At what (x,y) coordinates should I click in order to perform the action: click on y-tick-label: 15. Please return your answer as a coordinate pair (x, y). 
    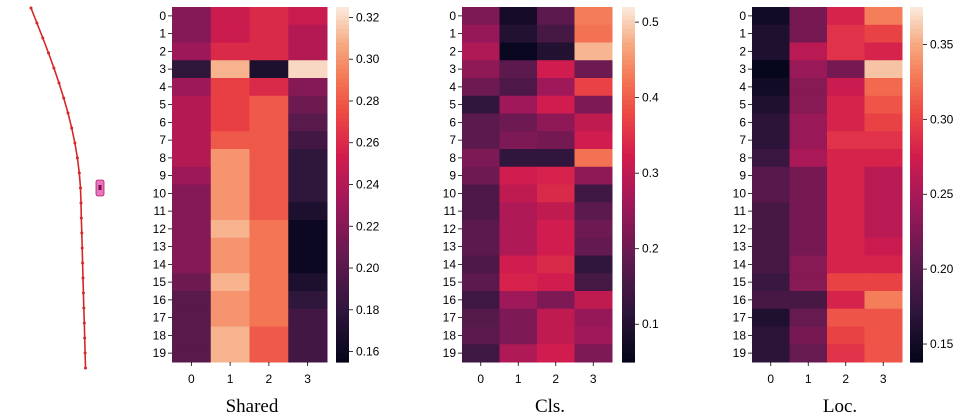
    Looking at the image, I should click on (740, 282).